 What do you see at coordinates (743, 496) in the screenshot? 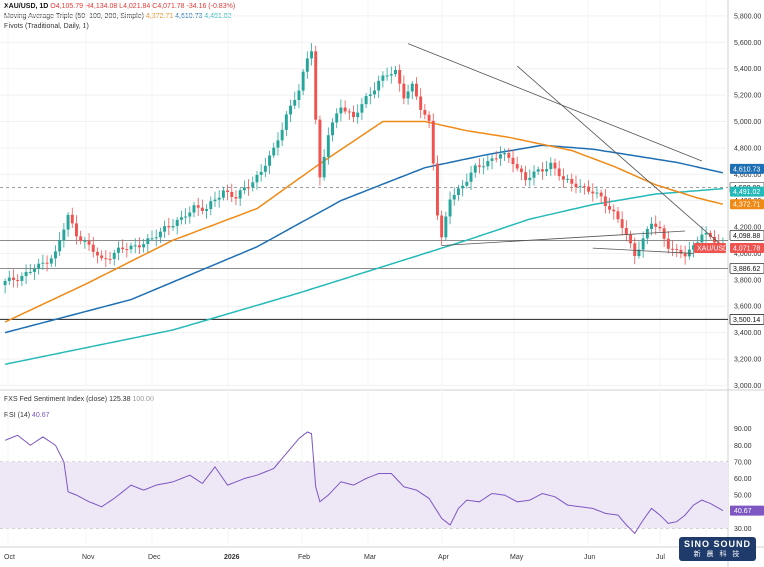
I see `rsi-tick-label: 50.00` at bounding box center [743, 496].